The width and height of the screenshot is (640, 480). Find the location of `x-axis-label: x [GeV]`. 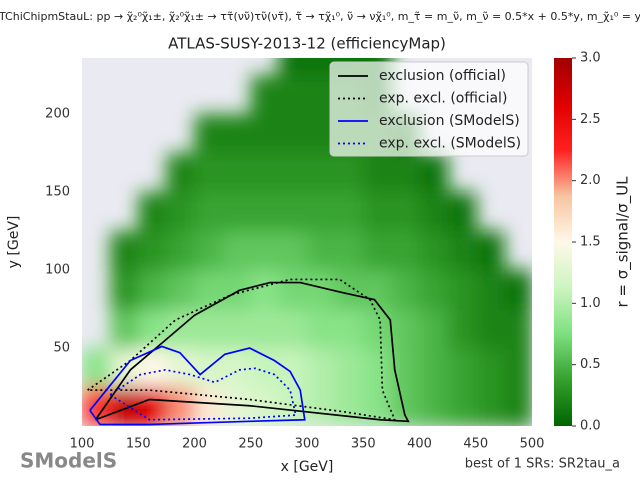

x-axis-label: x [GeV] is located at coordinates (307, 467).